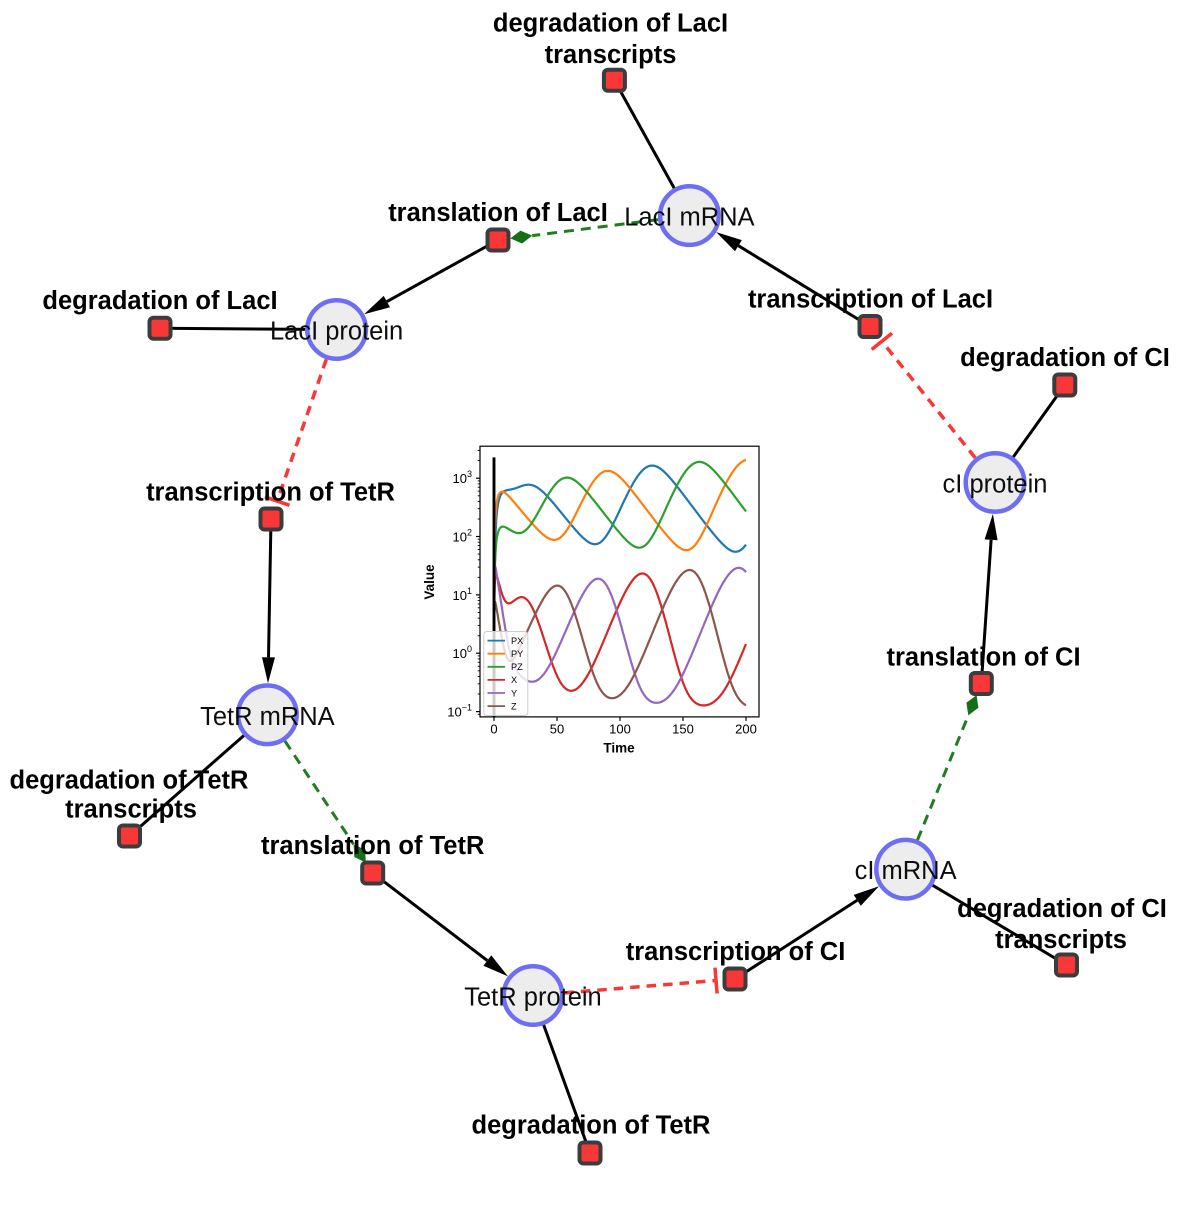  Describe the element at coordinates (870, 300) in the screenshot. I see `svg-text: transcription of LacI` at that location.